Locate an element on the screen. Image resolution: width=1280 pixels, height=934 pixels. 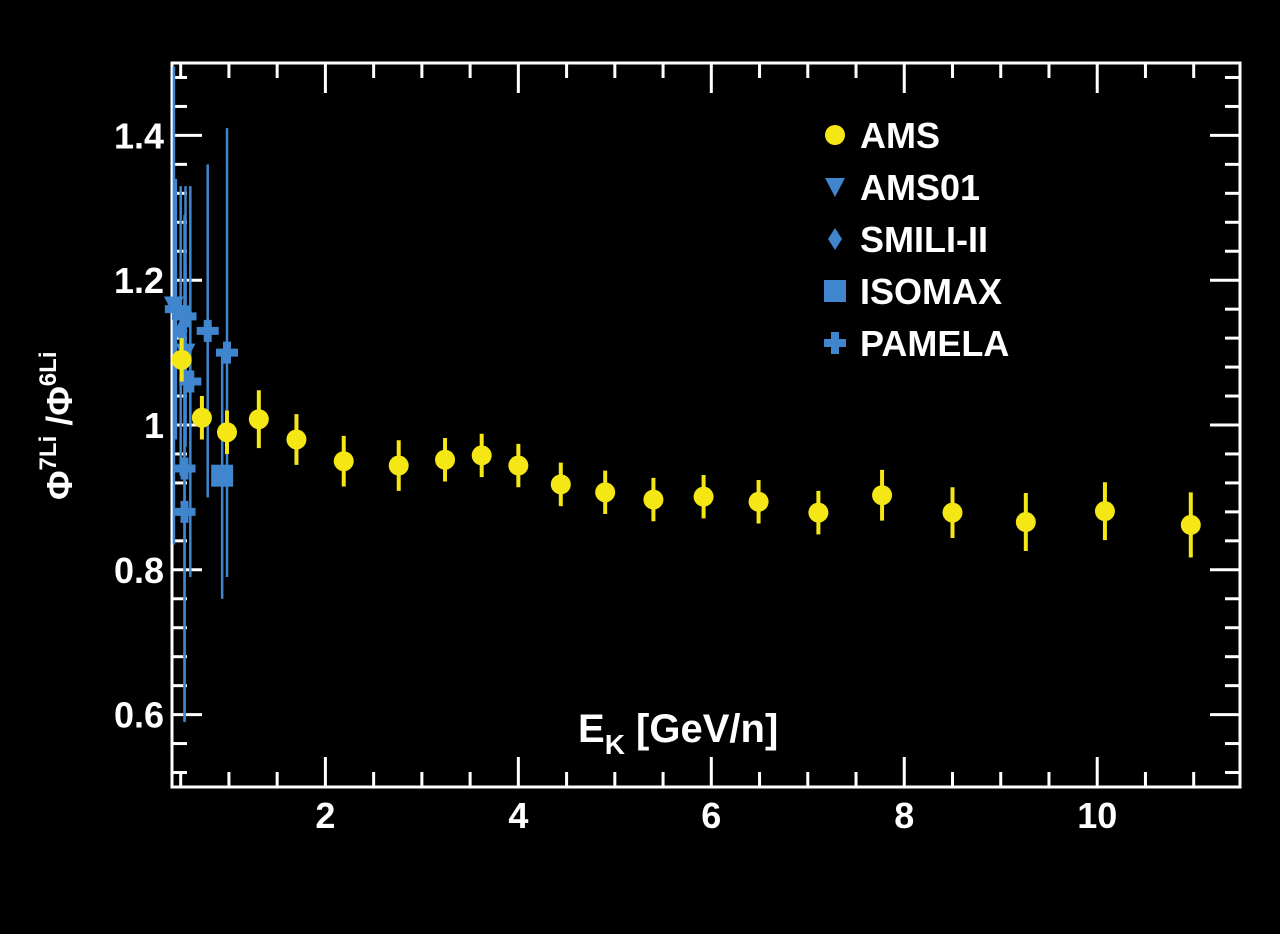
legend: AMS AMS01 SMILI-II ISOMAX PAMELA is located at coordinates (916, 239).